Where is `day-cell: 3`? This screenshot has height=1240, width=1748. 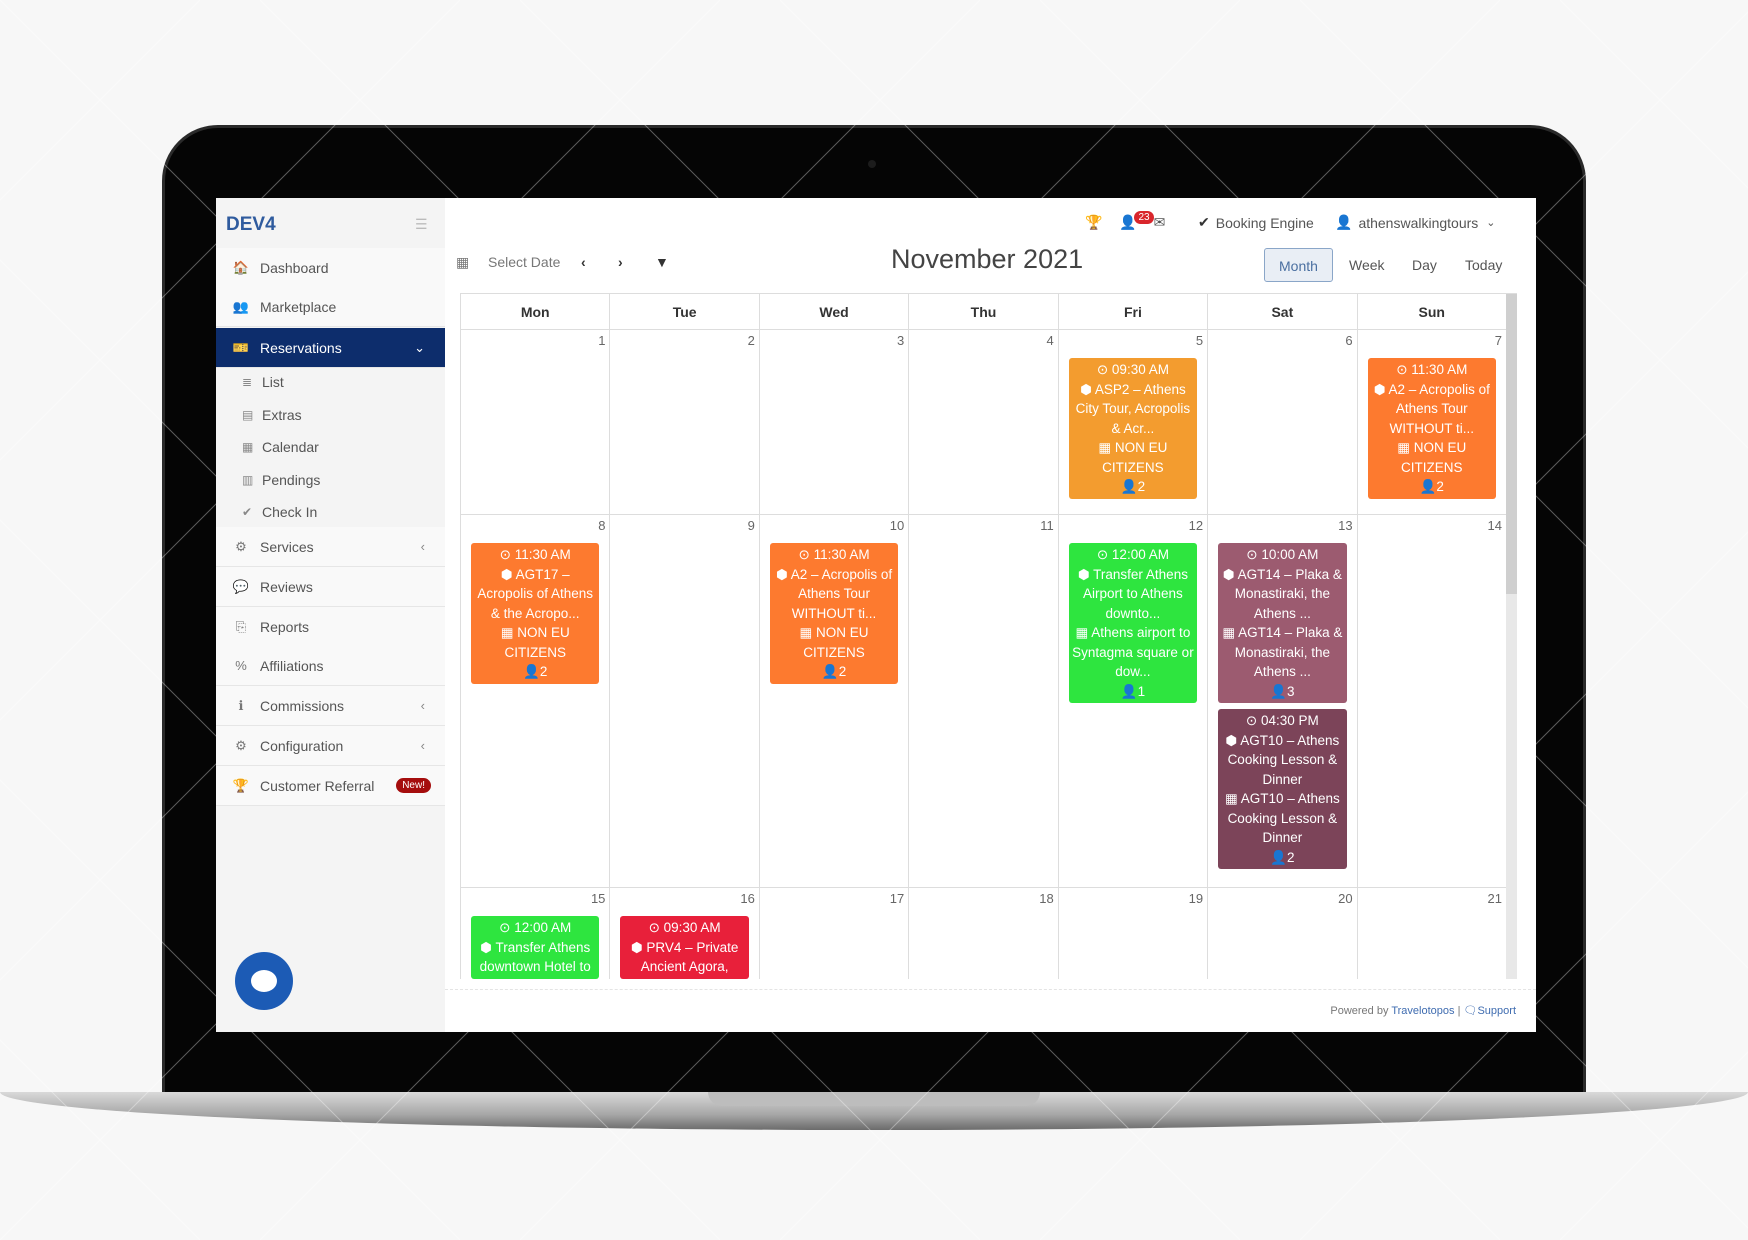
day-cell: 3 is located at coordinates (833, 422).